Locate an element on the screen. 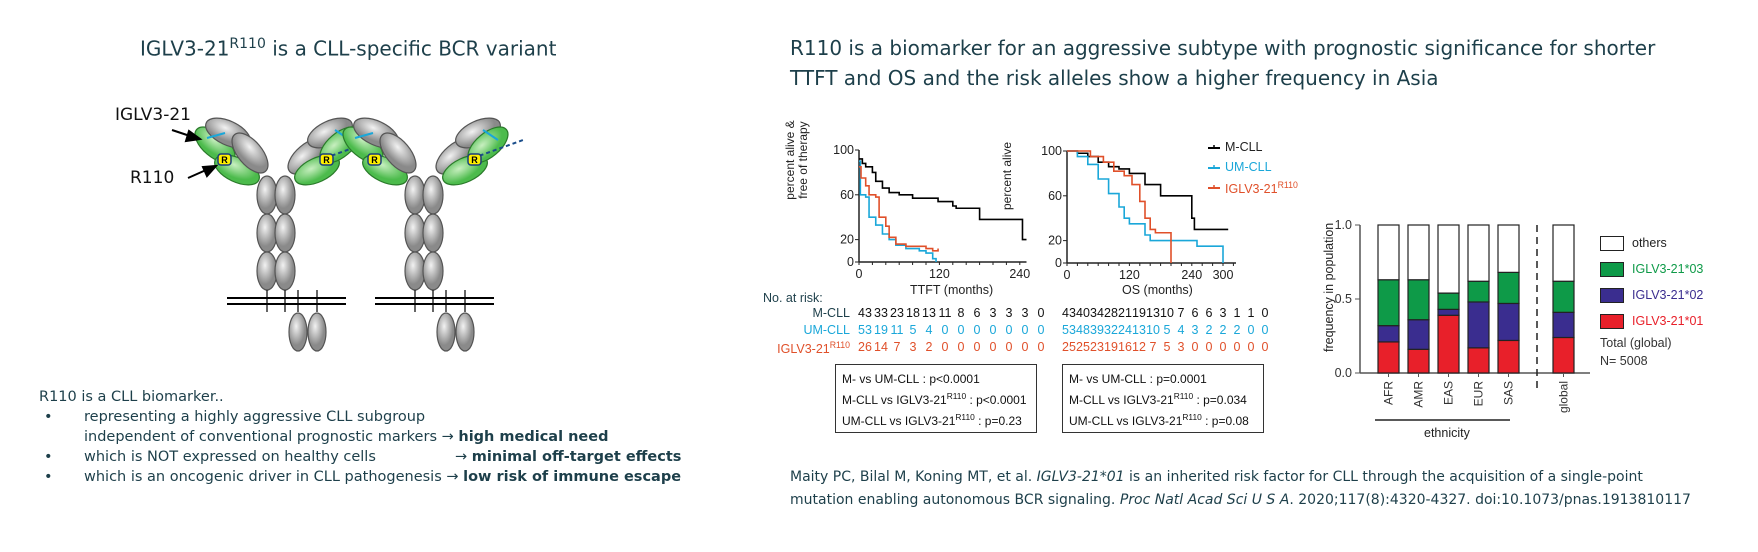  at-risk-value: 28 is located at coordinates (1111, 313).